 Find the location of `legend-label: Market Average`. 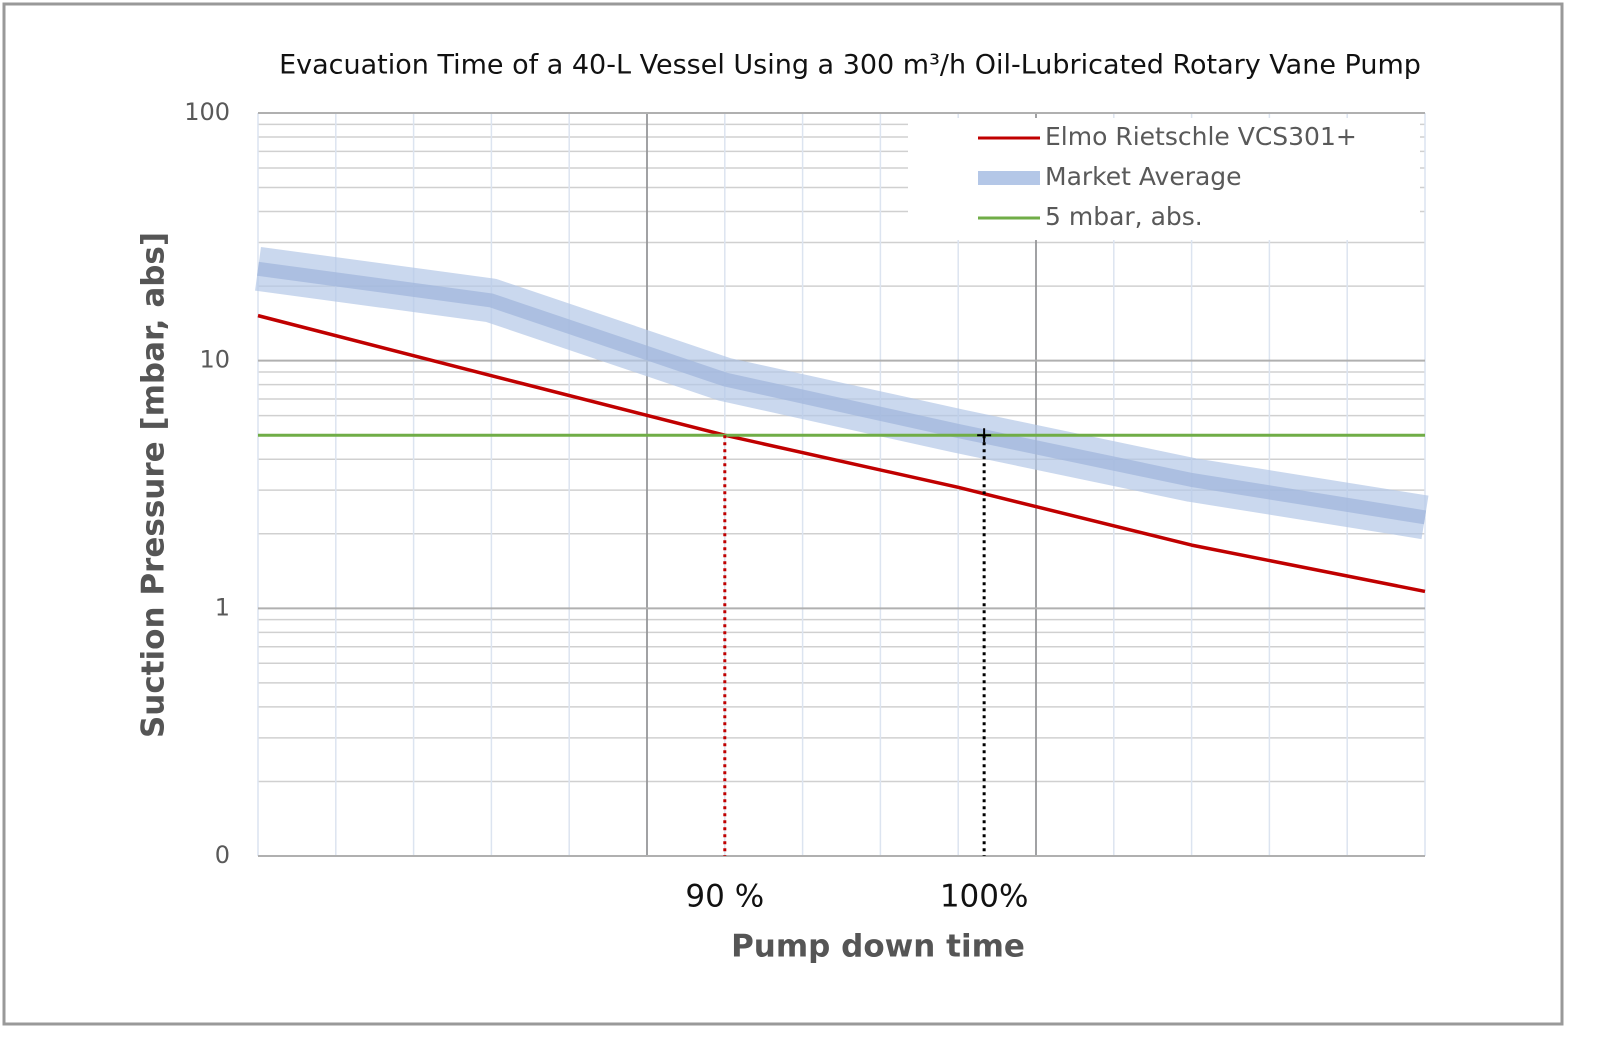

legend-label: Market Average is located at coordinates (1143, 176).